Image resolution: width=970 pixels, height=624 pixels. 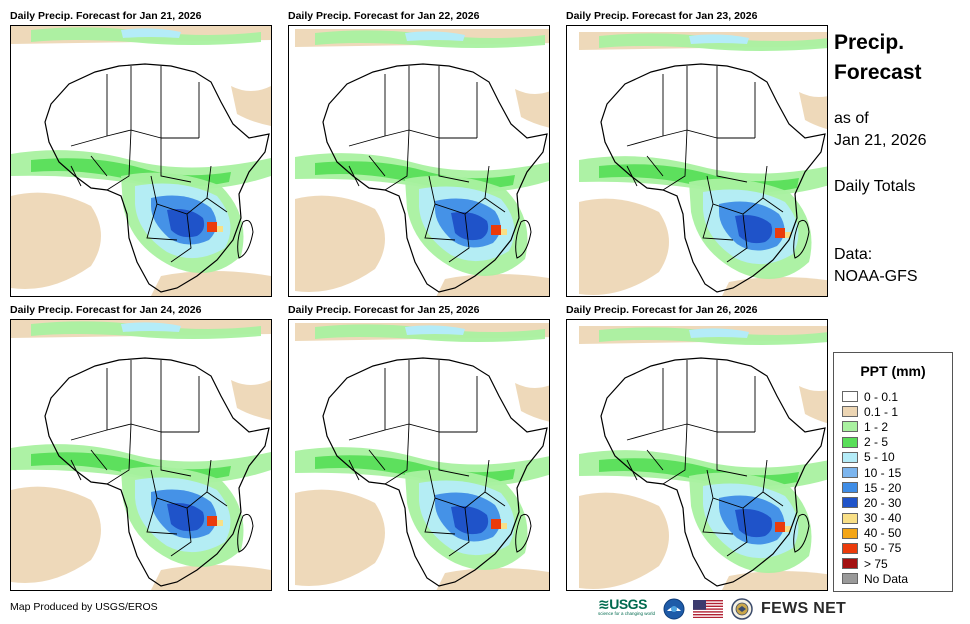 I want to click on panel-title: Daily Precip. Forecast for Jan 23, 2026, so click(x=662, y=16).